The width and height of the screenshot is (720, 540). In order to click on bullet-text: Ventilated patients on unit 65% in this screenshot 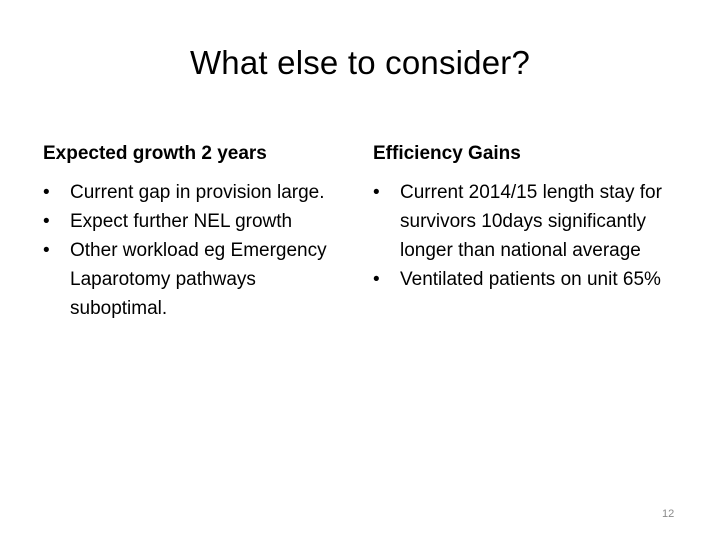, I will do `click(530, 279)`.